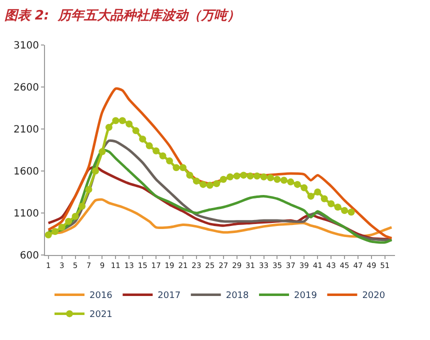 Image resolution: width=430 pixels, height=340 pixels. Describe the element at coordinates (26, 88) in the screenshot. I see `y-tick-label: 2600` at that location.